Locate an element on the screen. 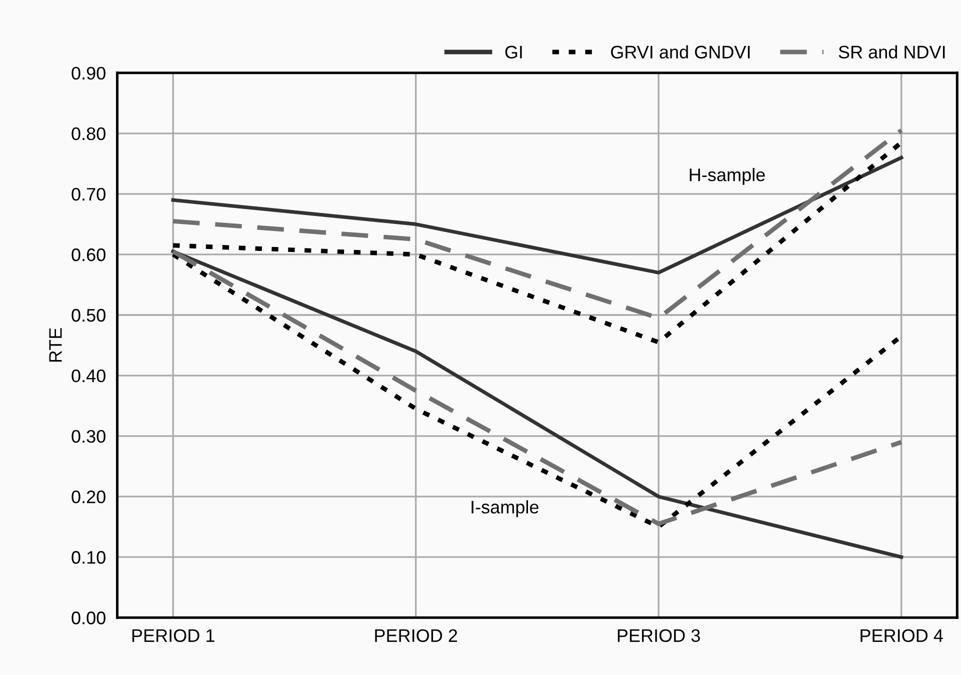  x-tick-label: PERIOD 2 is located at coordinates (416, 635).